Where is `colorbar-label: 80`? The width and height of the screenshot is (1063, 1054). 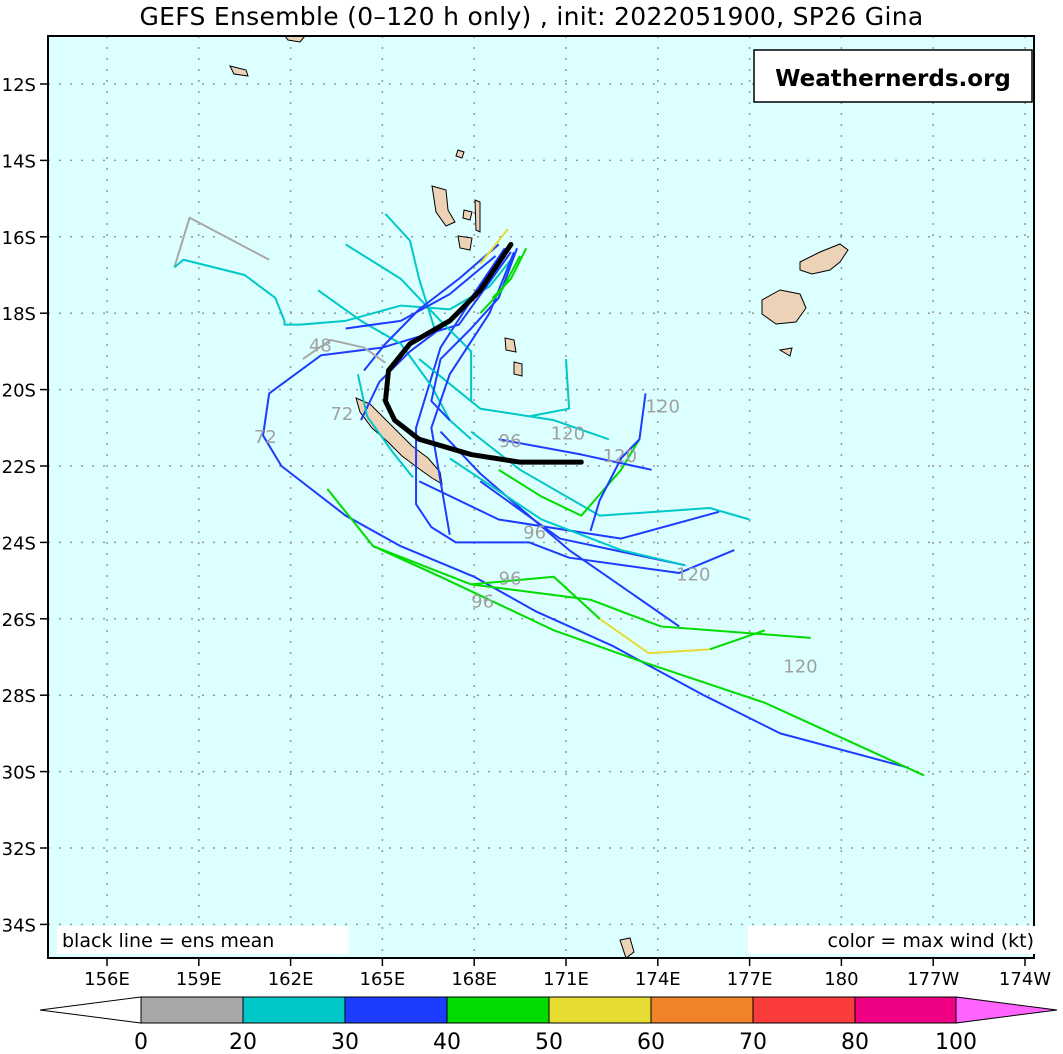
colorbar-label: 80 is located at coordinates (855, 1042).